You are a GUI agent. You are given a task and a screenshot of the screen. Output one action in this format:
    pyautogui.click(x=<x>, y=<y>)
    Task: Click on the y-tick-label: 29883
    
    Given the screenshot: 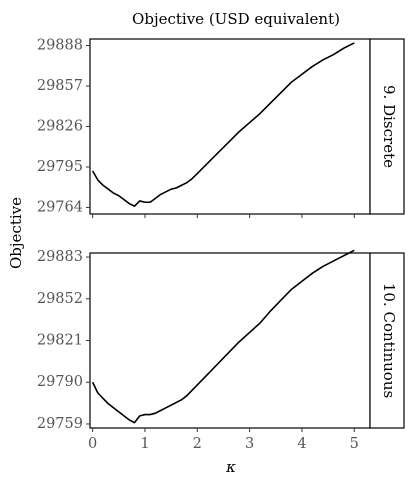 What is the action you would take?
    pyautogui.click(x=60, y=257)
    